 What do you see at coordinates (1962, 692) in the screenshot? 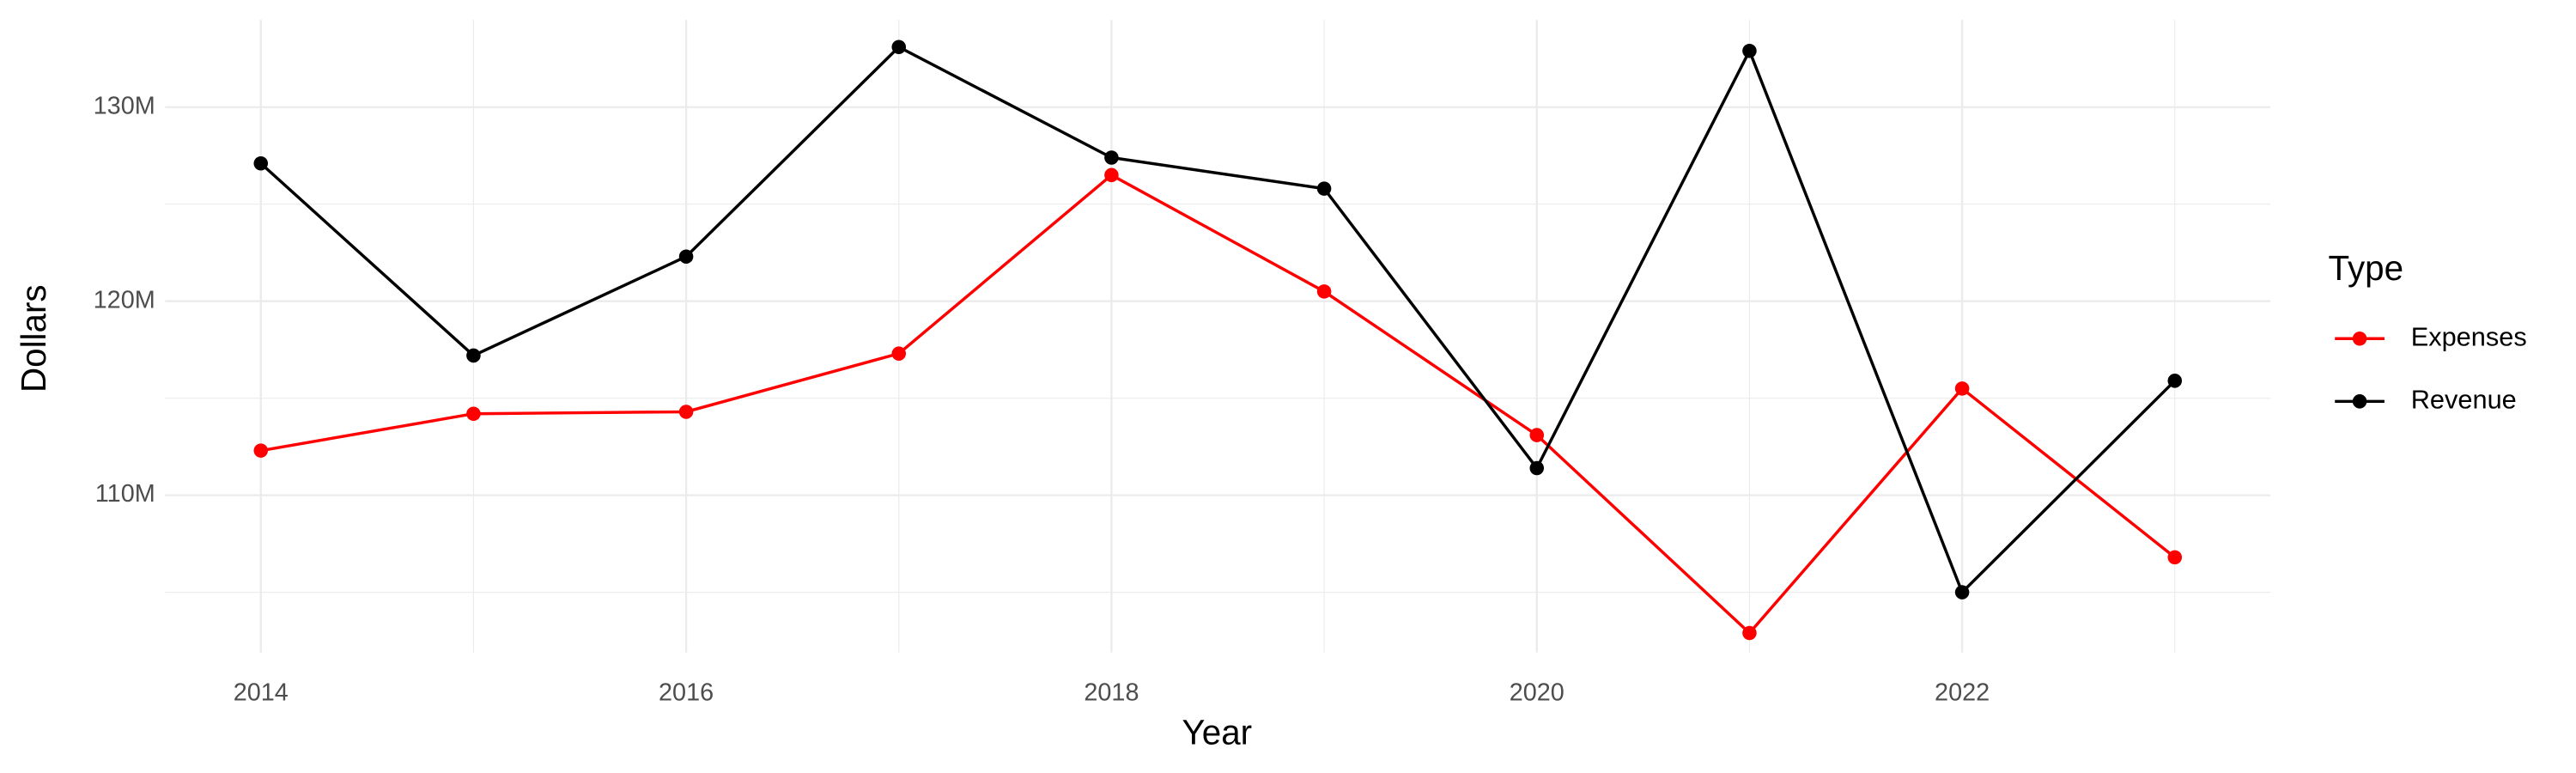
I see `x-tick-label: 2022` at bounding box center [1962, 692].